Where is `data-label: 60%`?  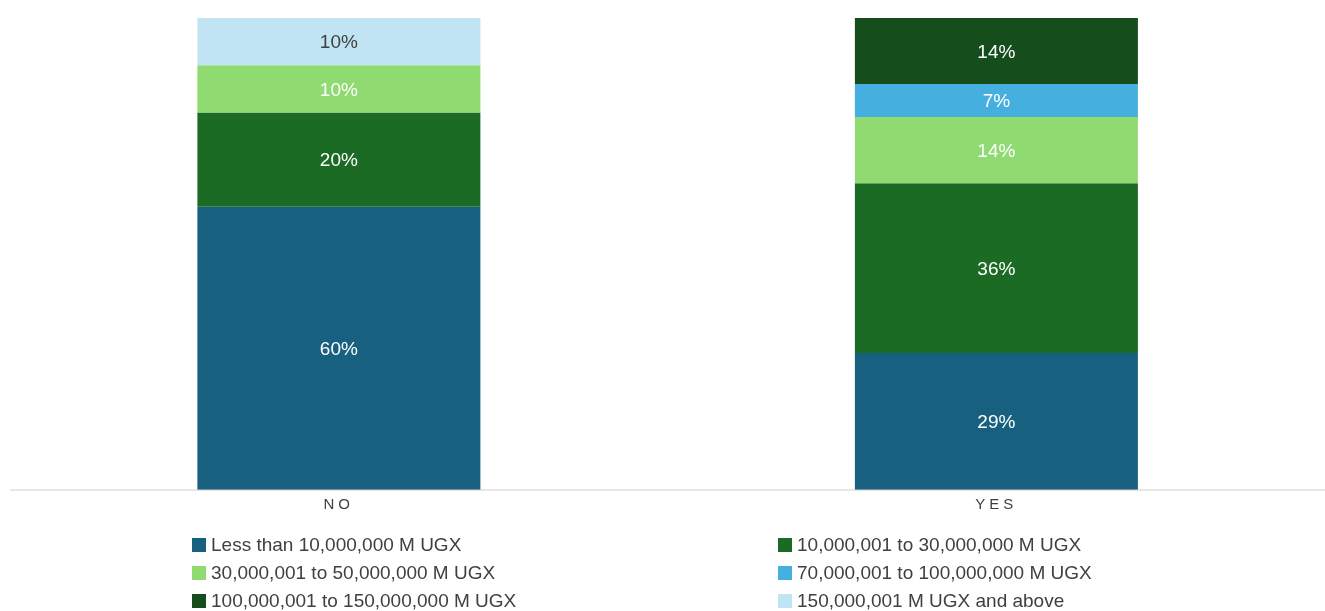 data-label: 60% is located at coordinates (339, 349).